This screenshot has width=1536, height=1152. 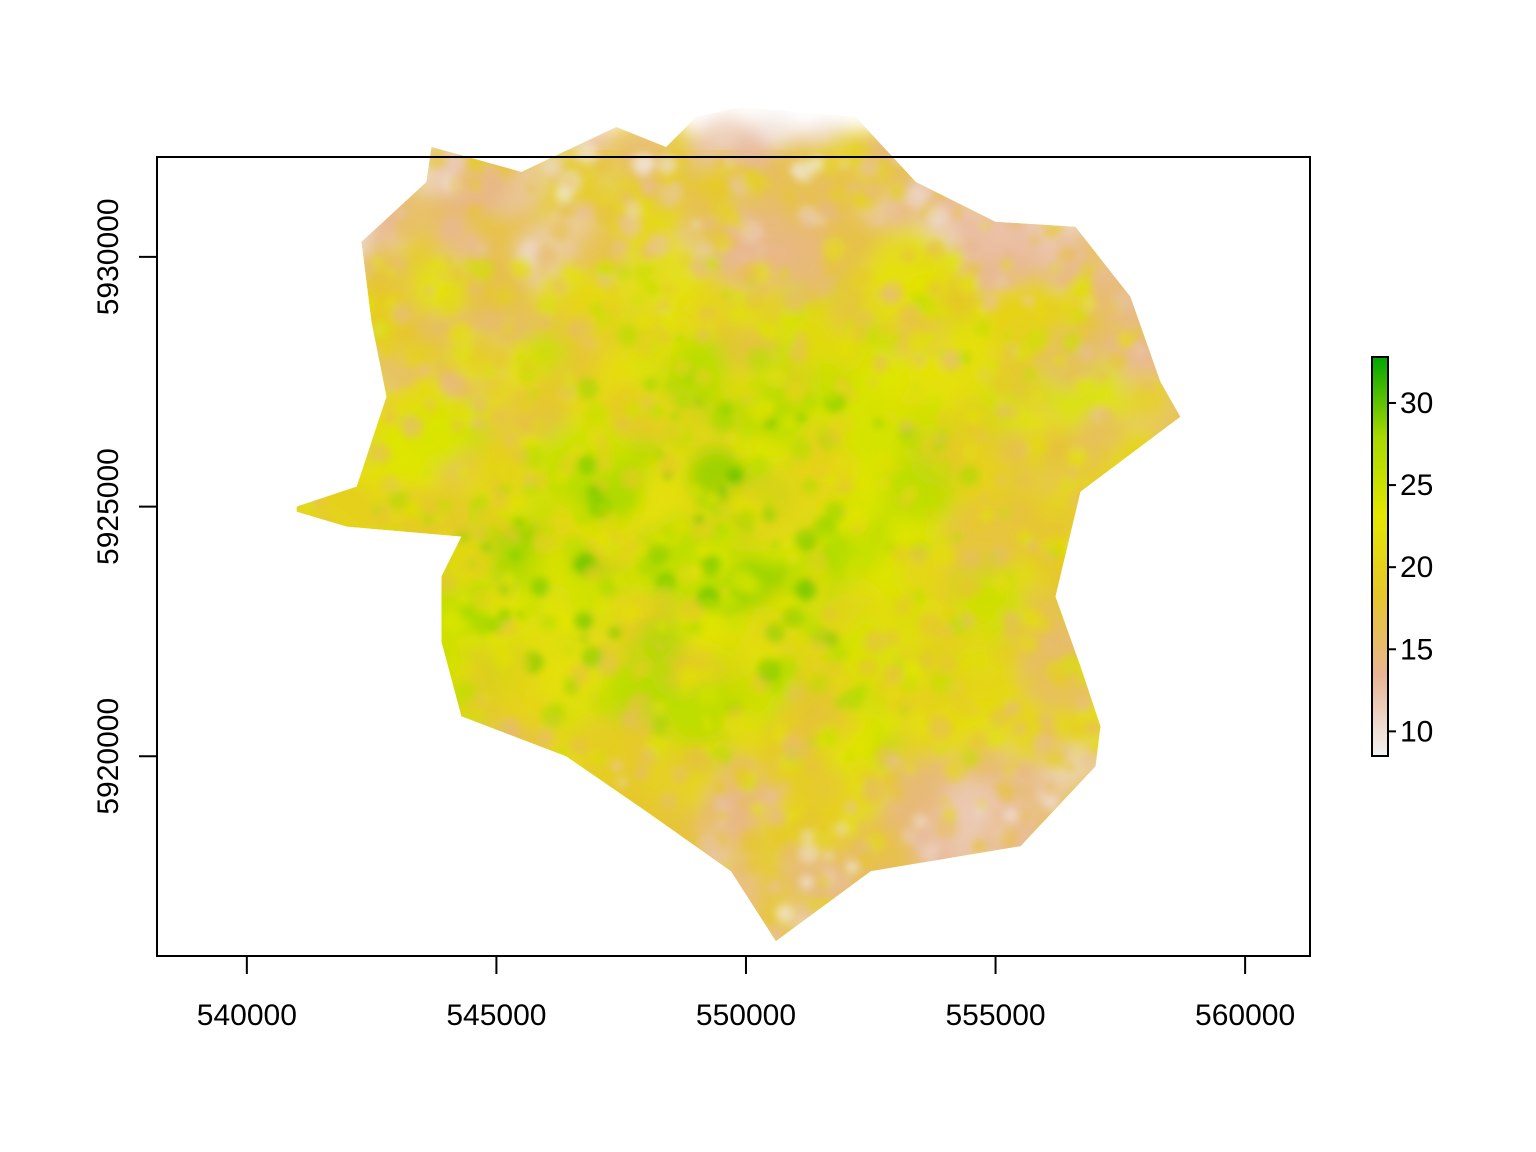 What do you see at coordinates (247, 1015) in the screenshot?
I see `x-tick-label: 540000` at bounding box center [247, 1015].